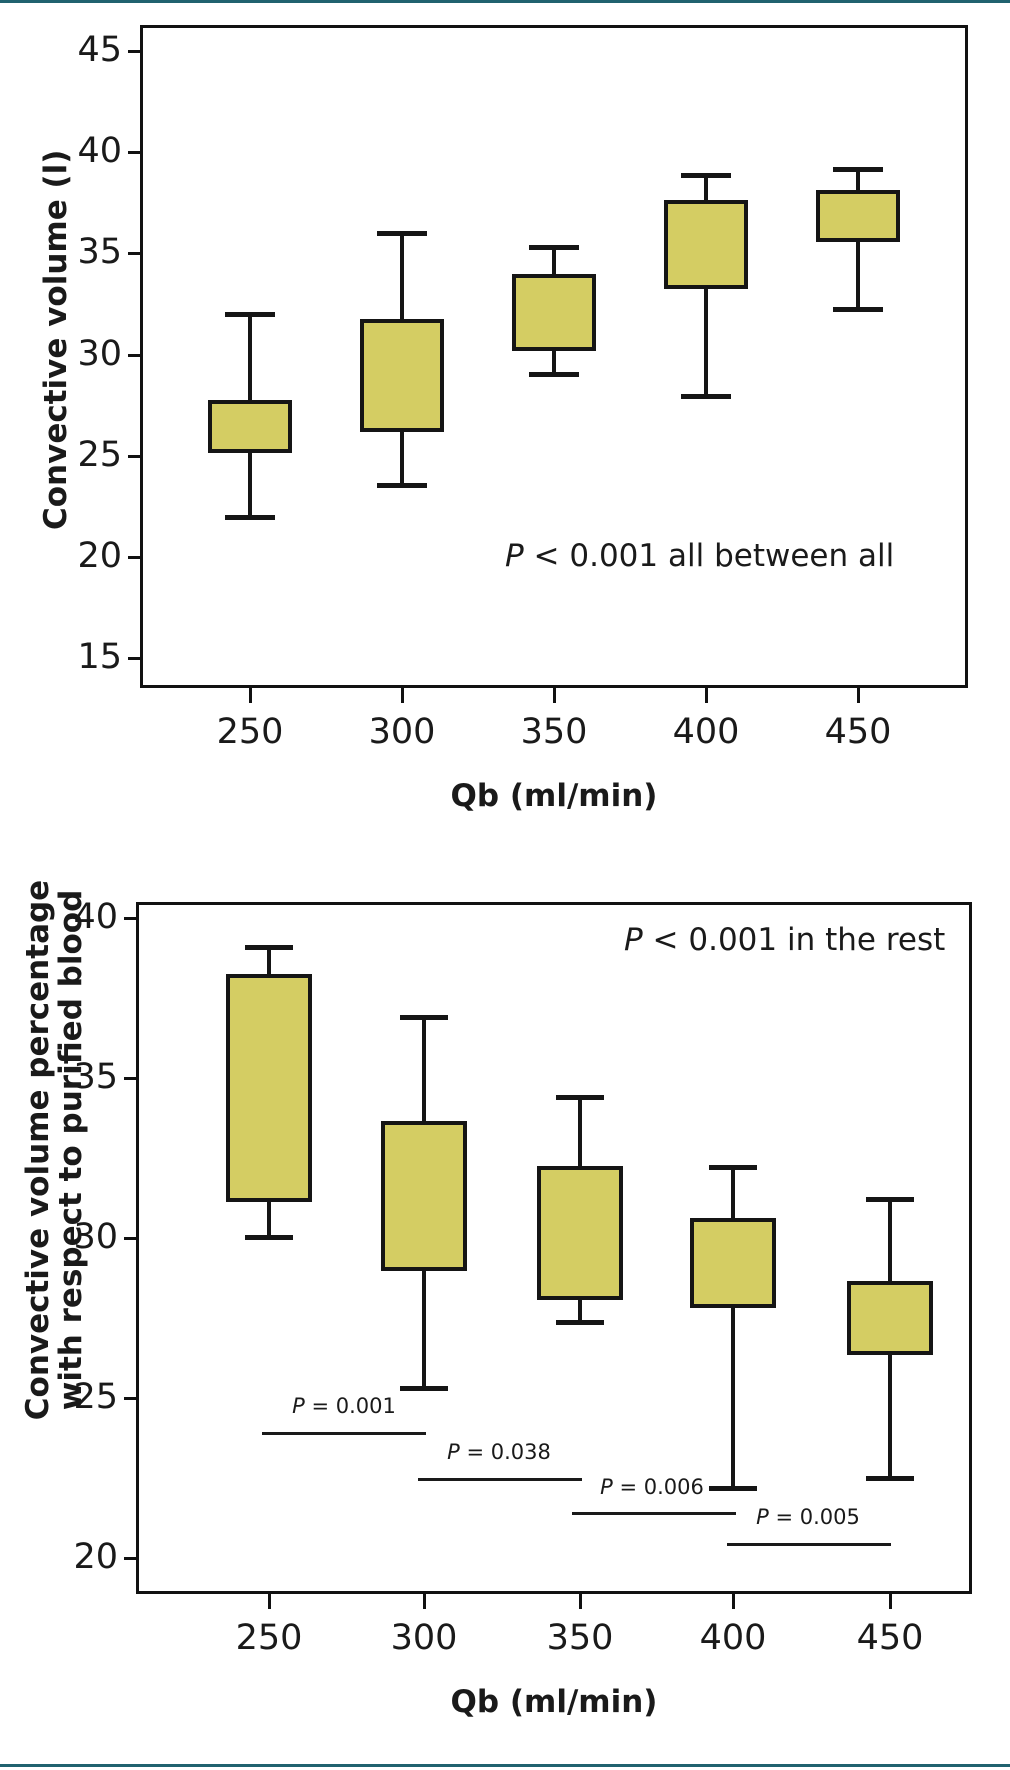 Image resolution: width=1010 pixels, height=1770 pixels. I want to click on panel-b-sig-label-3: P = 0.006, so click(652, 1487).